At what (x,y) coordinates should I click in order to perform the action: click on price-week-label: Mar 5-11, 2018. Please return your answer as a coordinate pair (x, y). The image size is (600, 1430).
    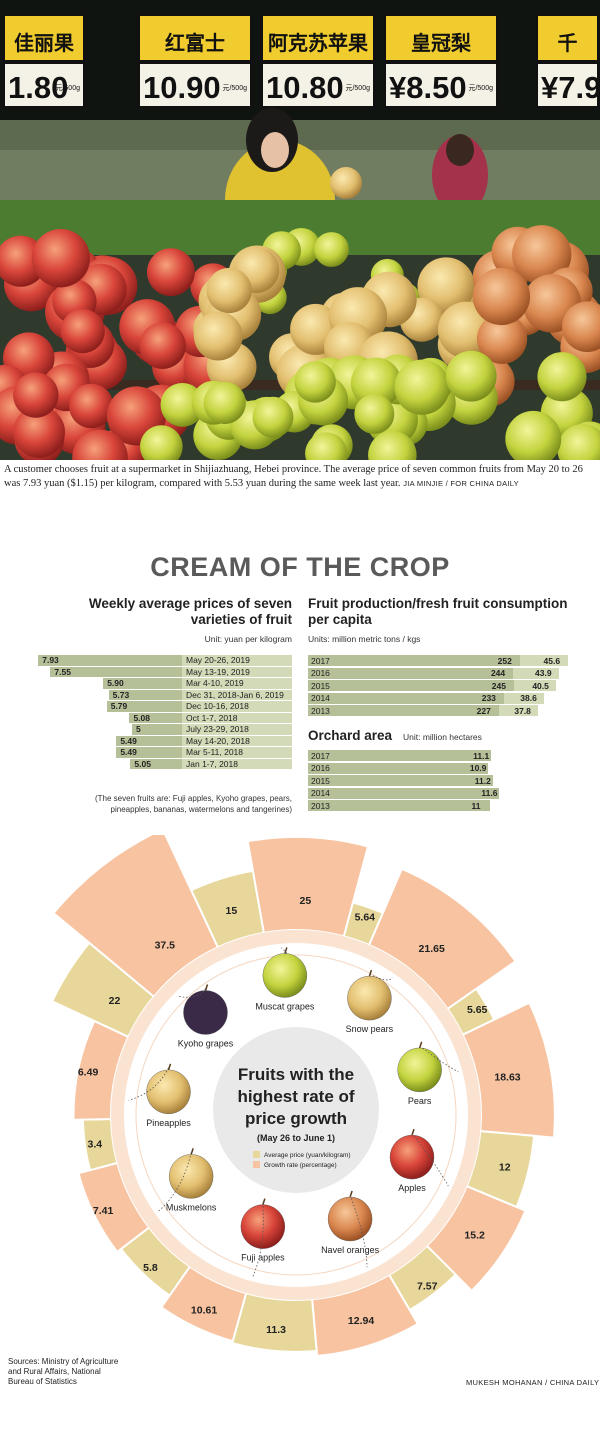
    Looking at the image, I should click on (215, 752).